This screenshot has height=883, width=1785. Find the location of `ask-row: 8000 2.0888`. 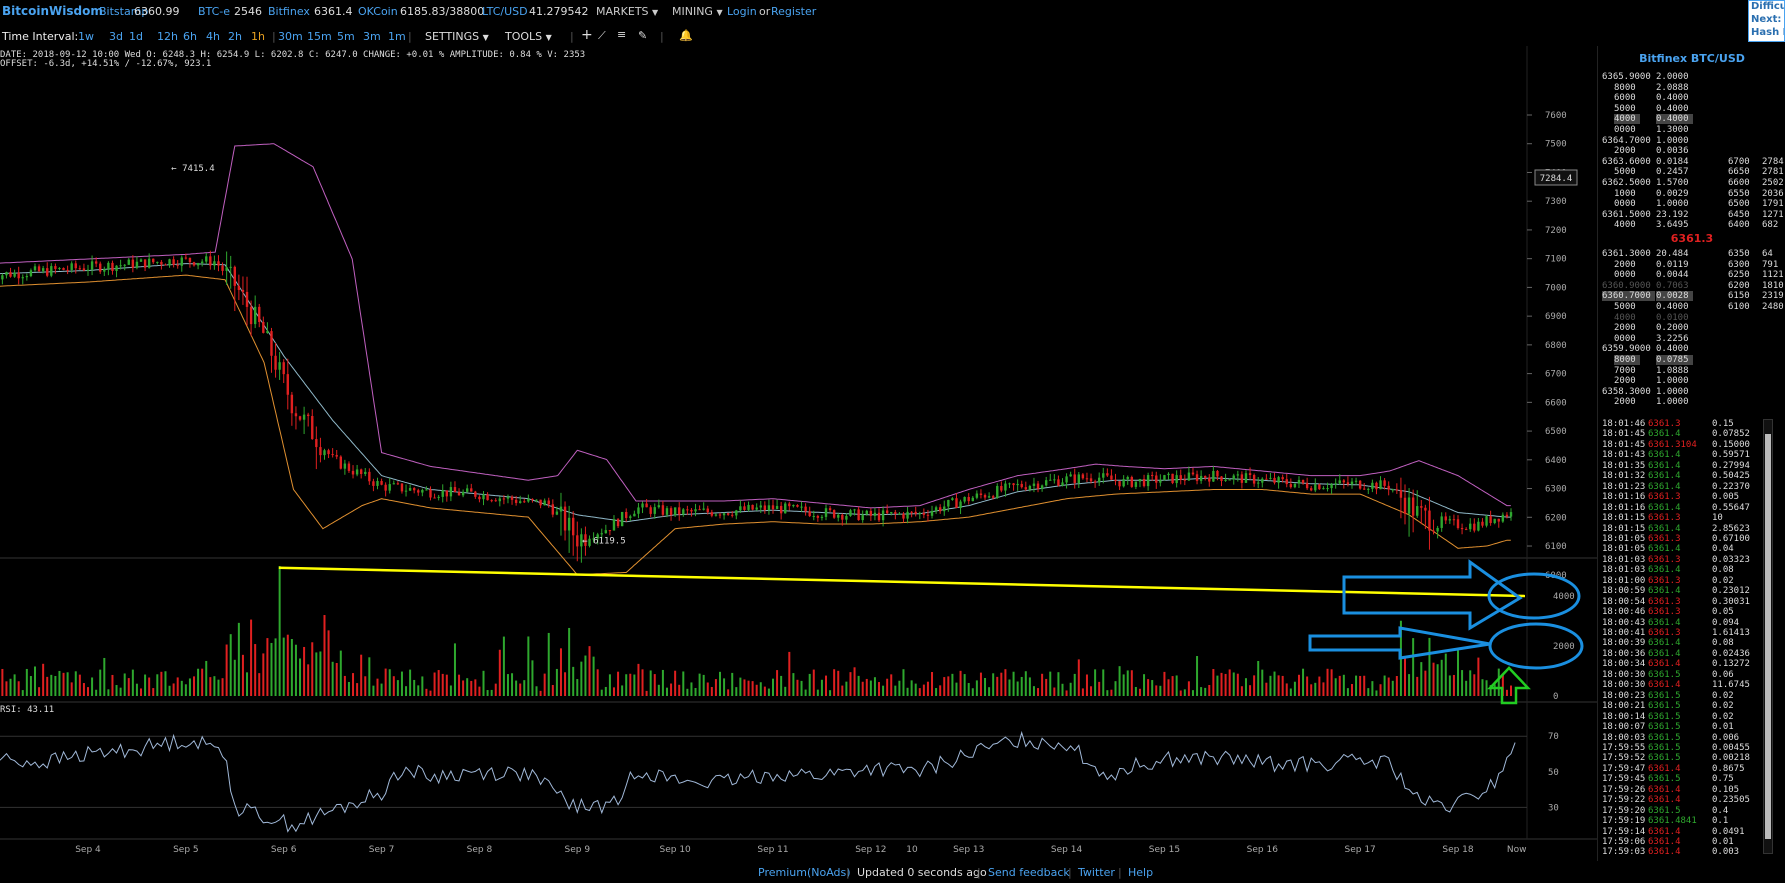

ask-row: 8000 2.0888 is located at coordinates (1692, 88).